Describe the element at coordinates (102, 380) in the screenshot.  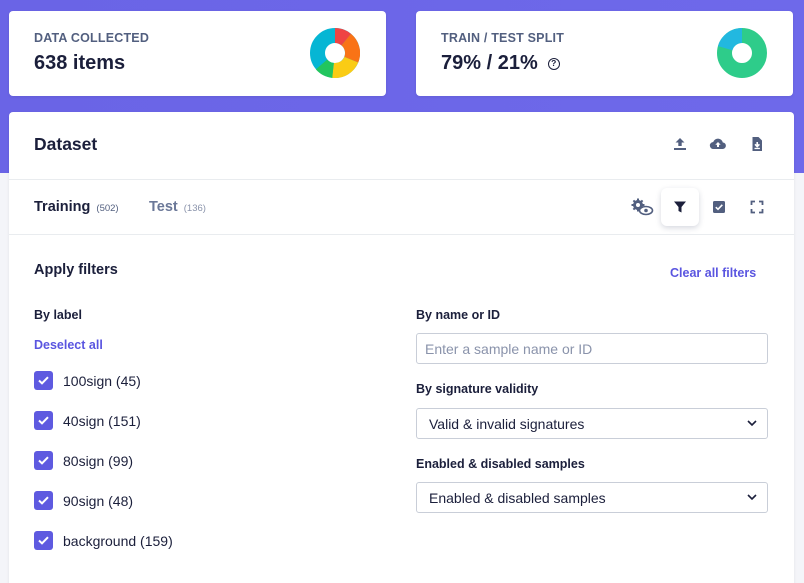
I see `checkbox-label: 100sign (45)` at that location.